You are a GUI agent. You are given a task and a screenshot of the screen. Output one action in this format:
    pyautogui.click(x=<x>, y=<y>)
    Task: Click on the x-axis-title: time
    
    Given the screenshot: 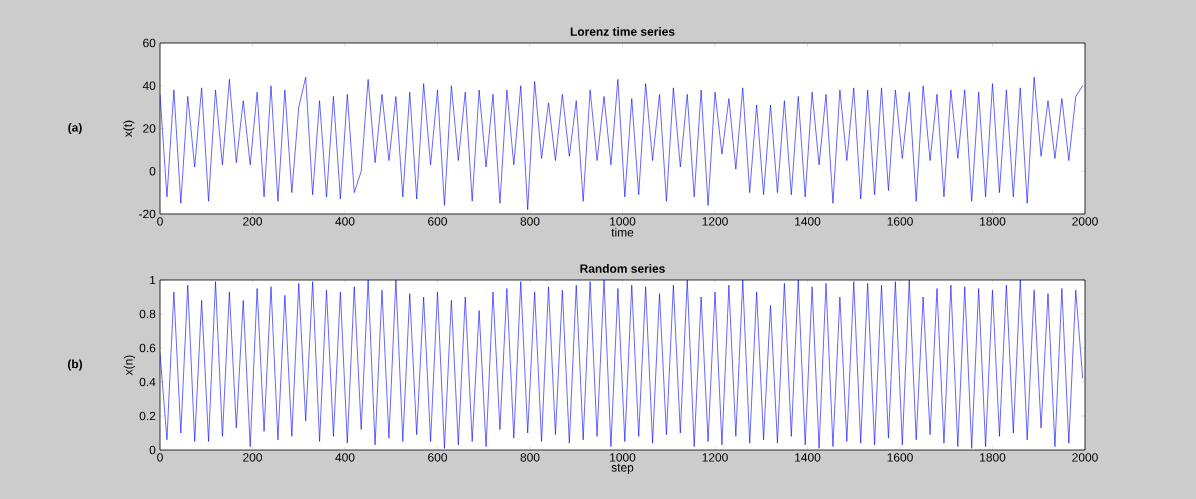 What is the action you would take?
    pyautogui.click(x=622, y=232)
    